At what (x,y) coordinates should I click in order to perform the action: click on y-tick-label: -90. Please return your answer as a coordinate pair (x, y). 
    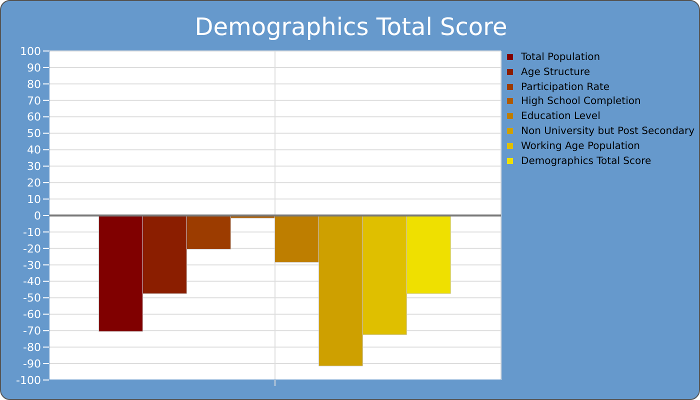
    Looking at the image, I should click on (32, 363).